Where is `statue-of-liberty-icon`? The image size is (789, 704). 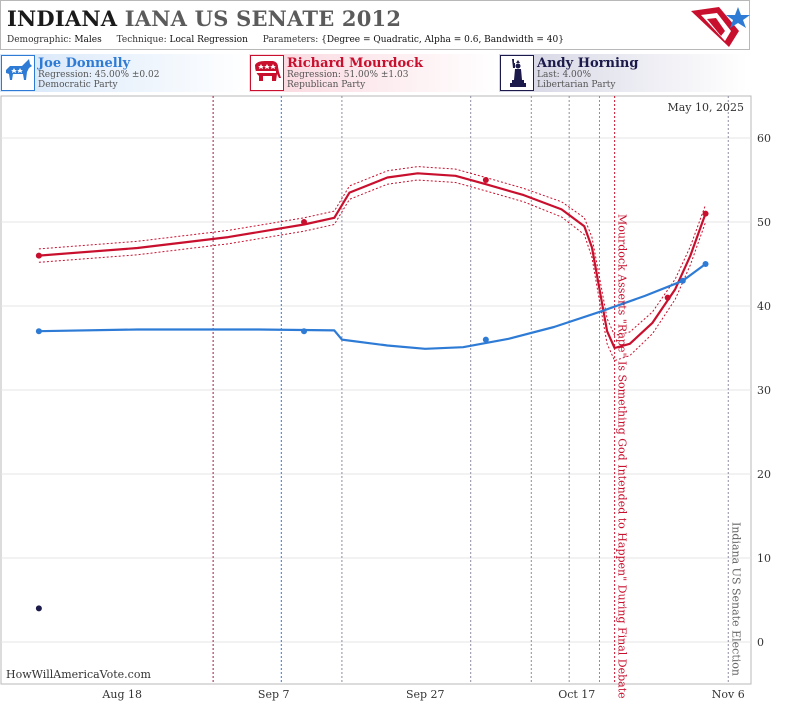 statue-of-liberty-icon is located at coordinates (517, 73).